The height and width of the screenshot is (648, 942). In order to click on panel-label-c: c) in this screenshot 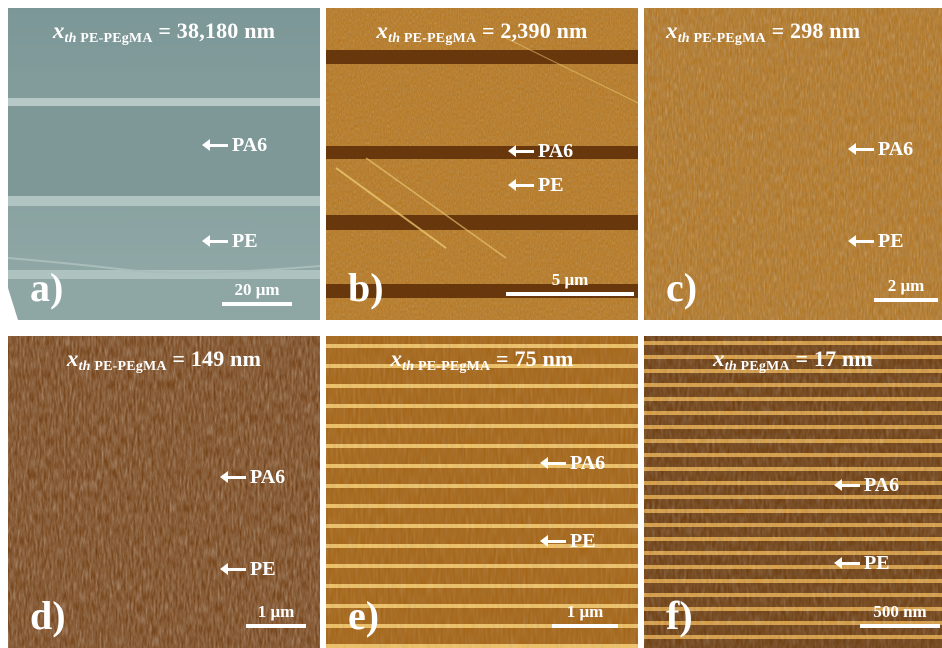, I will do `click(682, 287)`.